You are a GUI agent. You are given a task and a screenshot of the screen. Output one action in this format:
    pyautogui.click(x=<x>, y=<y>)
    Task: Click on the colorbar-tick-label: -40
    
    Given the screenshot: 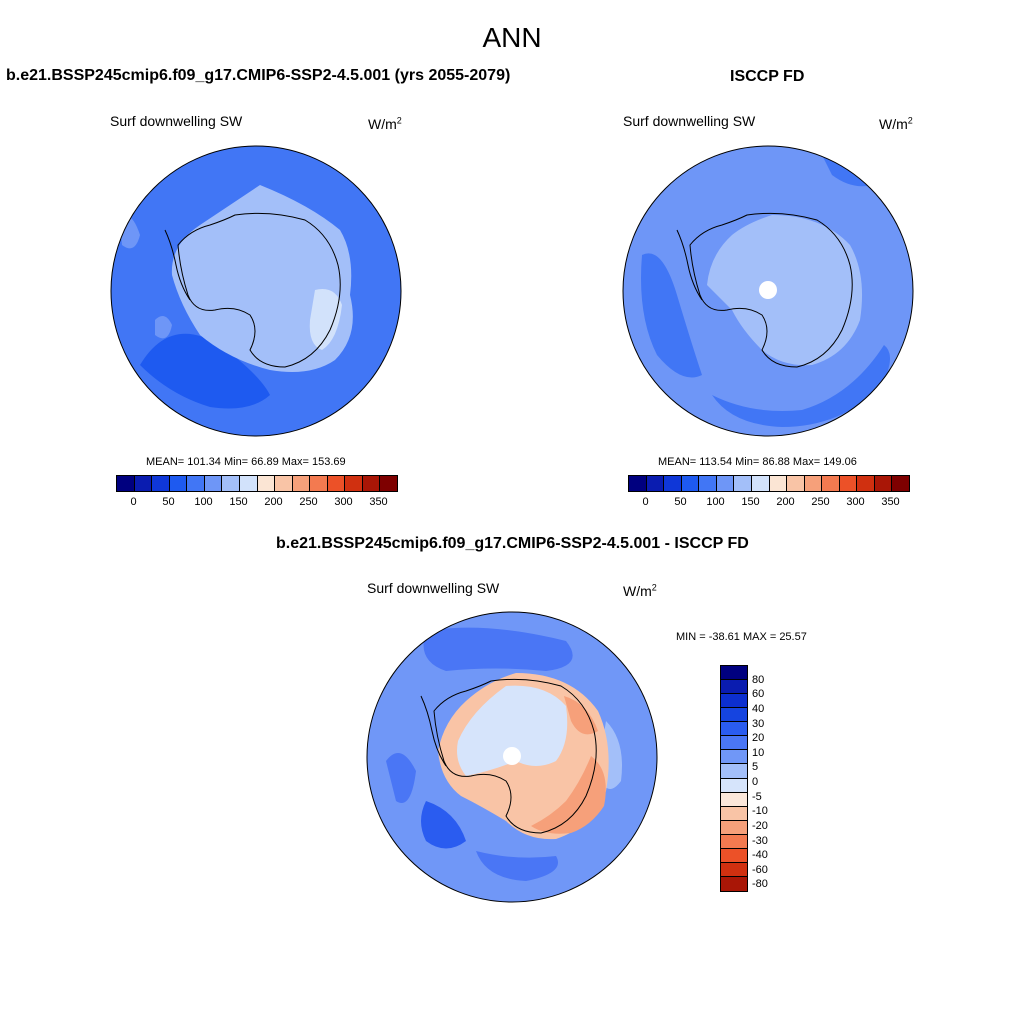 What is the action you would take?
    pyautogui.click(x=760, y=855)
    